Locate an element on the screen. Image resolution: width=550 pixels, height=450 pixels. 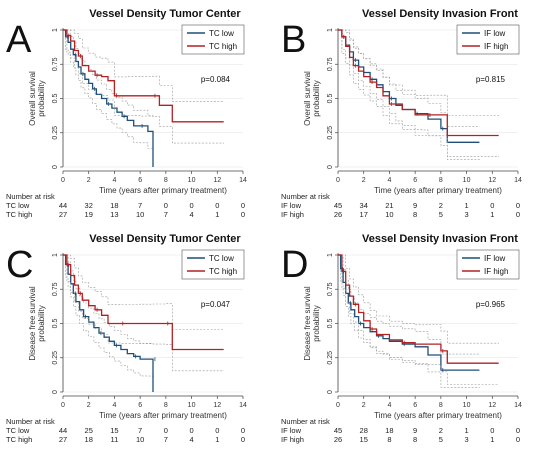
p-value: p=0.047 is located at coordinates (216, 304).